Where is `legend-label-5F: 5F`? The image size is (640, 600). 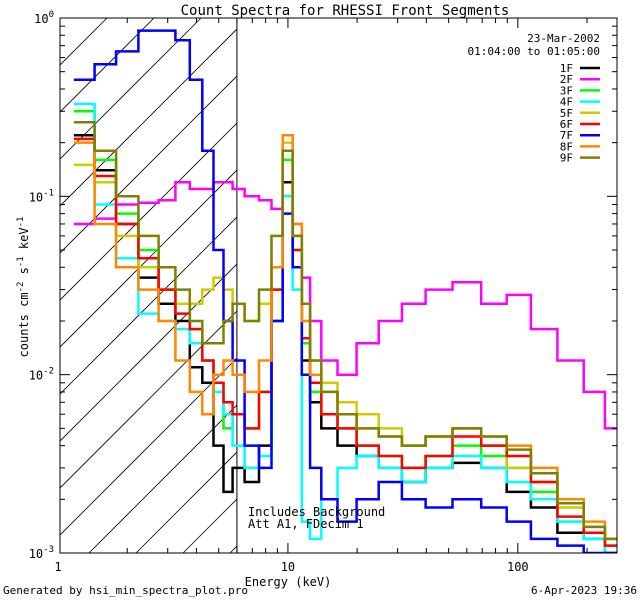
legend-label-5F: 5F is located at coordinates (566, 113).